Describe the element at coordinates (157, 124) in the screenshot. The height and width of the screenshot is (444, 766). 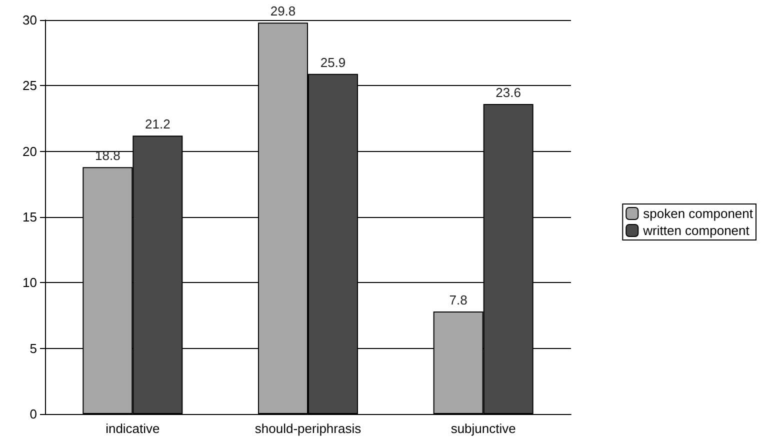
I see `data-label: 21.2` at that location.